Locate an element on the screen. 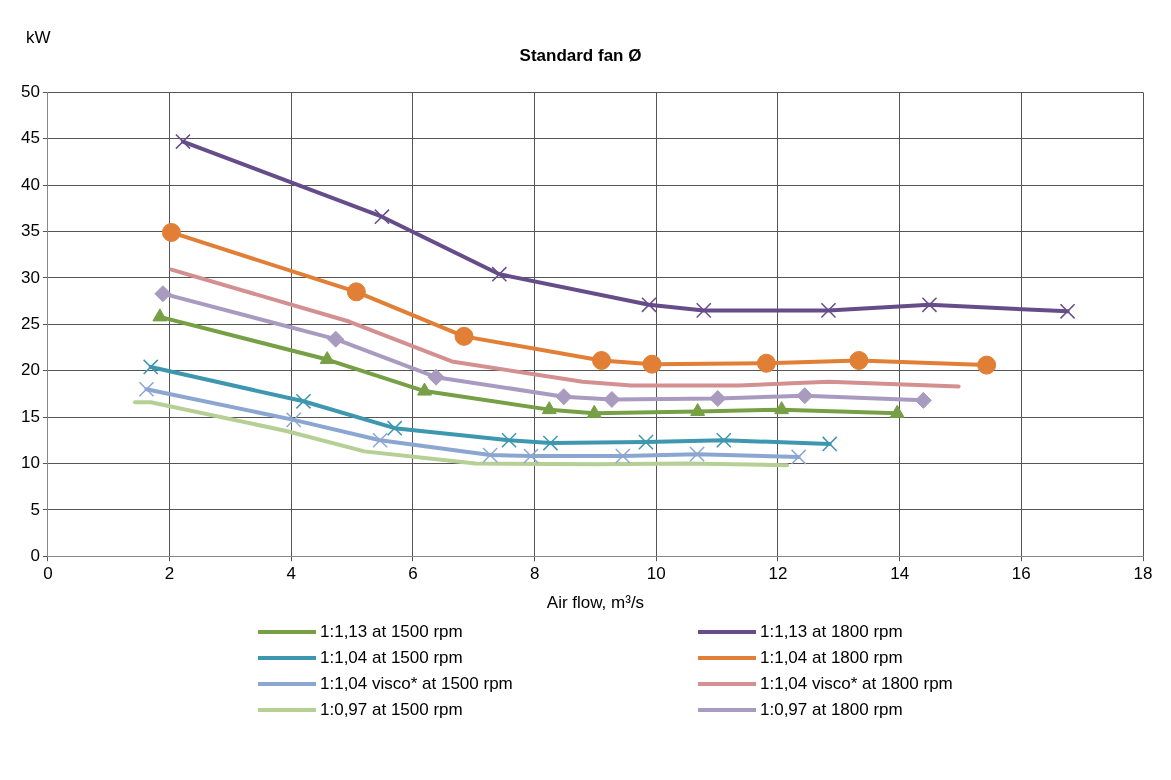 This screenshot has width=1171, height=780. y-tick-label: 50 is located at coordinates (30, 92).